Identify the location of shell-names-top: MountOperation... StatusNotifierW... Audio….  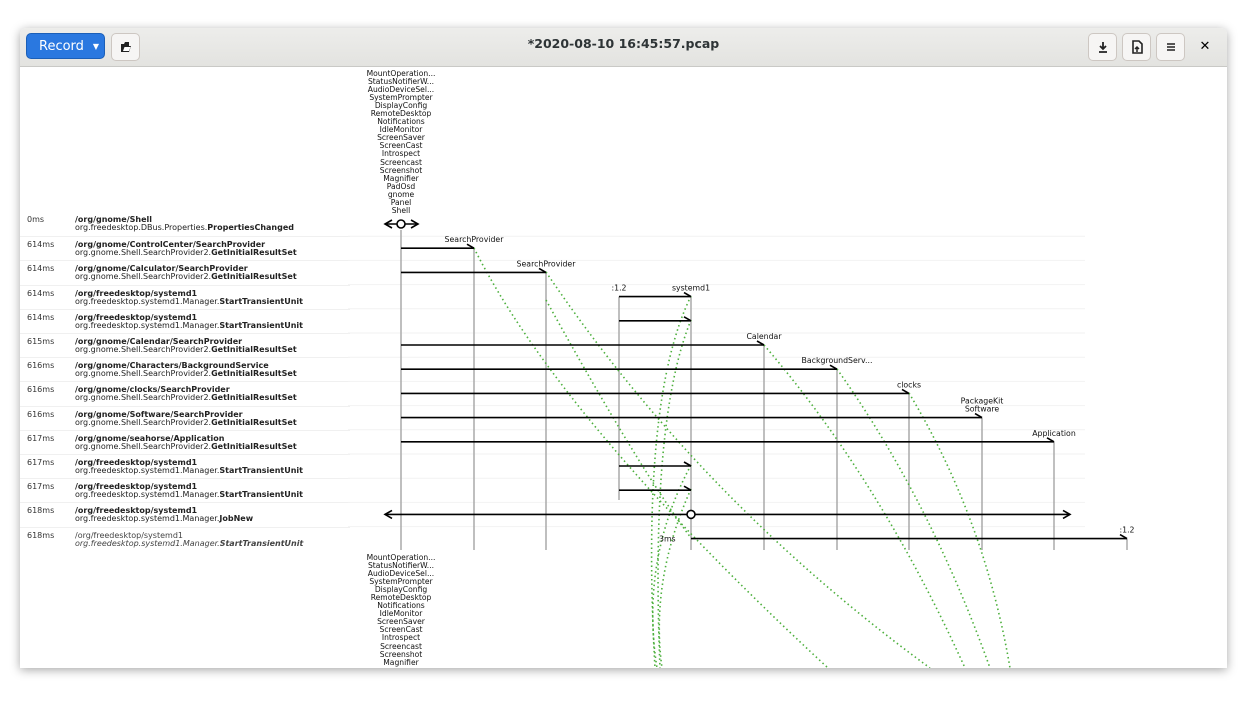
(401, 142).